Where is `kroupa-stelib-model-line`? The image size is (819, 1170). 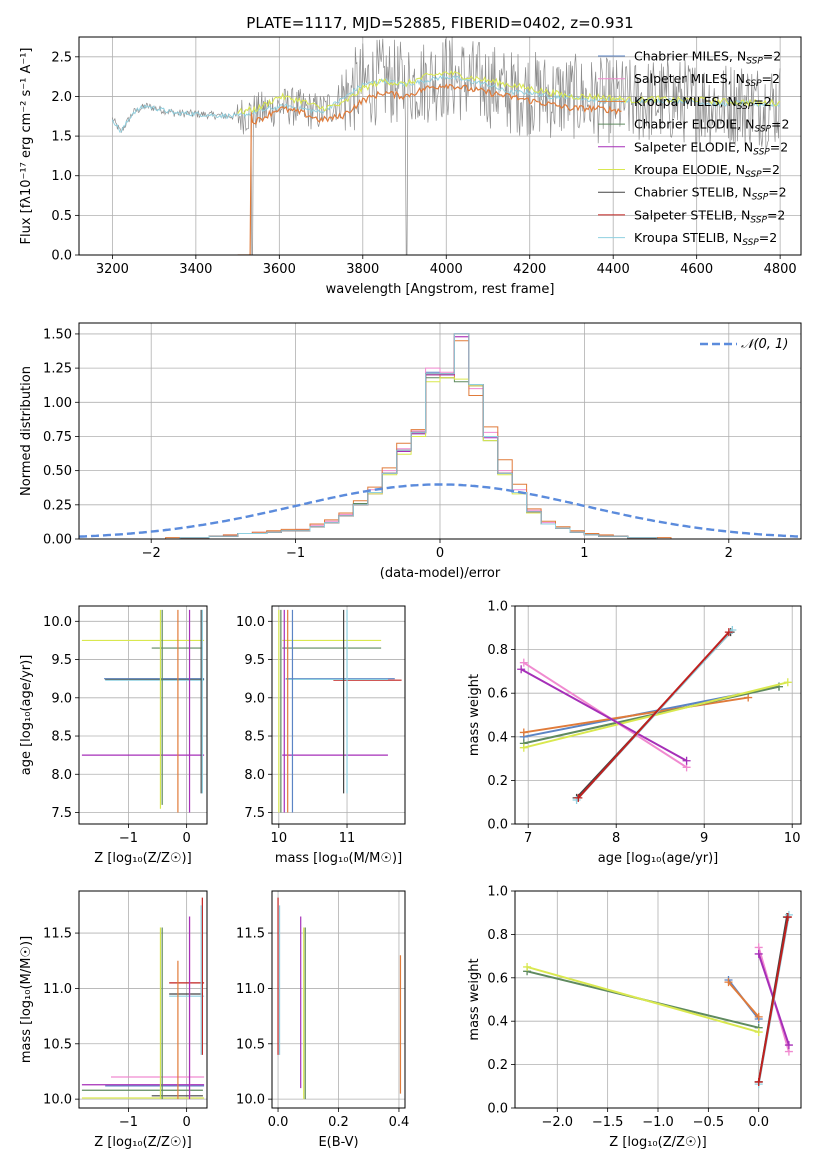 kroupa-stelib-model-line is located at coordinates (446, 104).